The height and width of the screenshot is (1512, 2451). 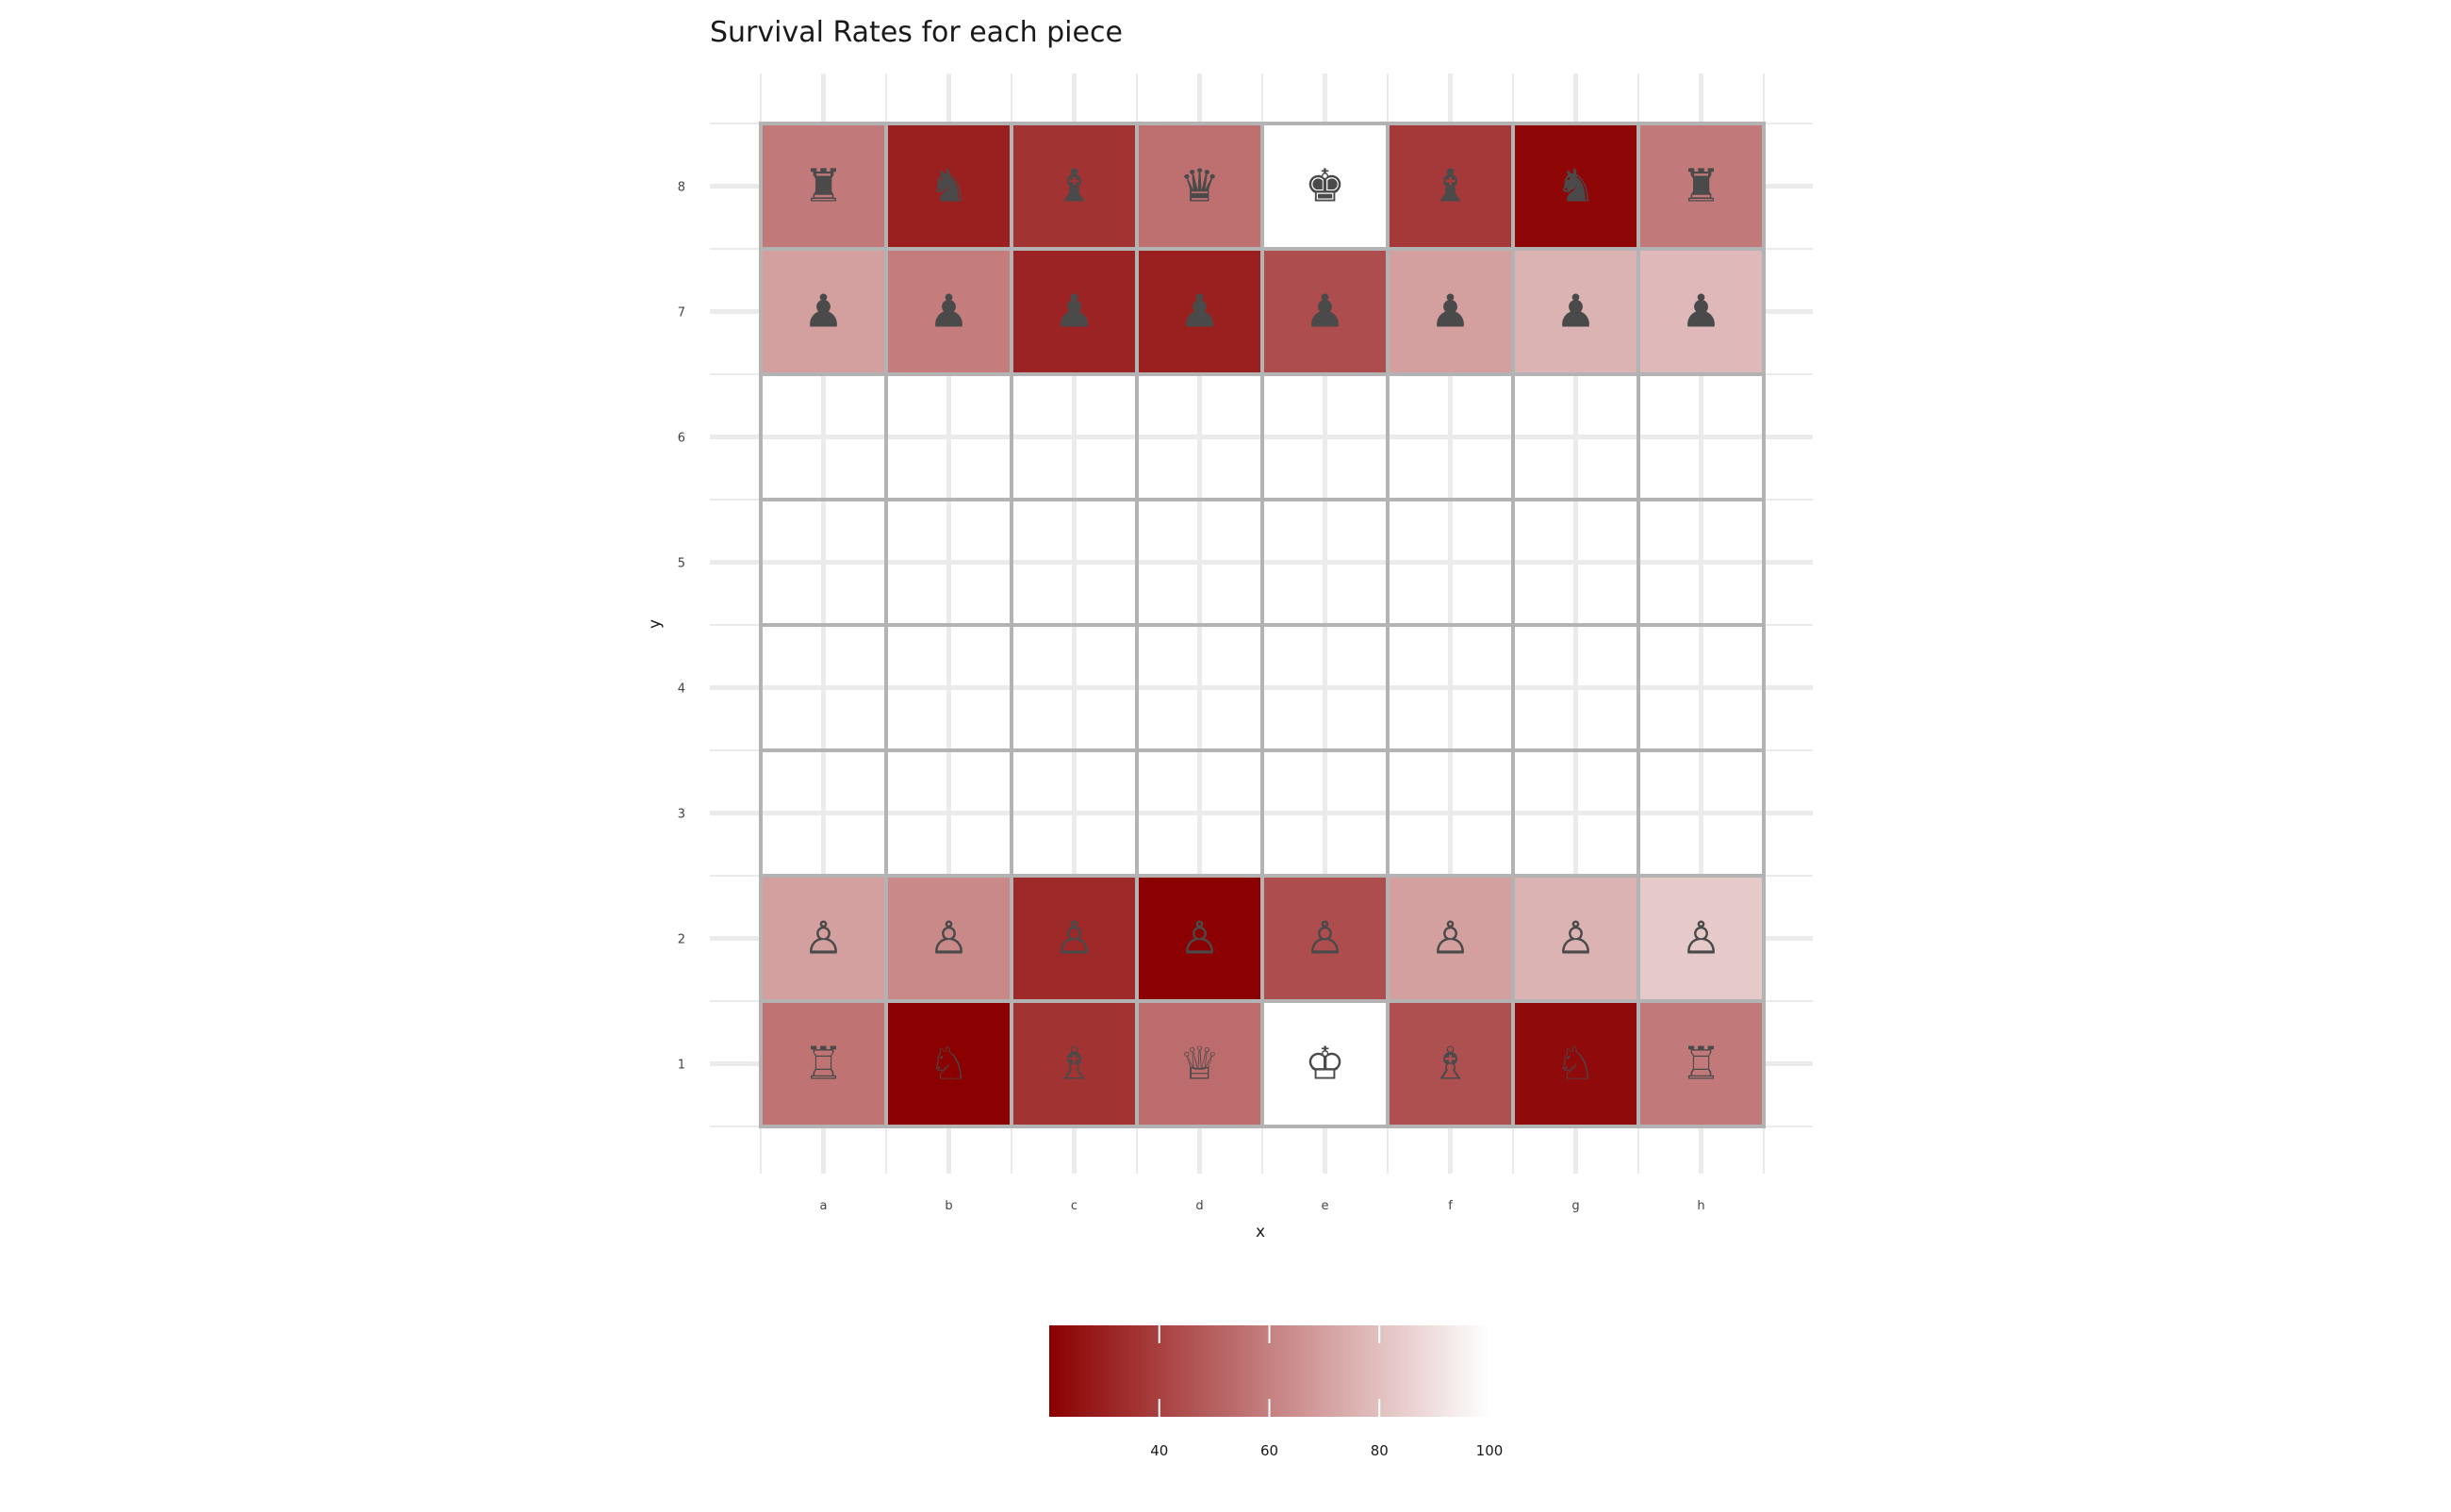 I want to click on chart-title: Survival Rates for each piece, so click(x=916, y=32).